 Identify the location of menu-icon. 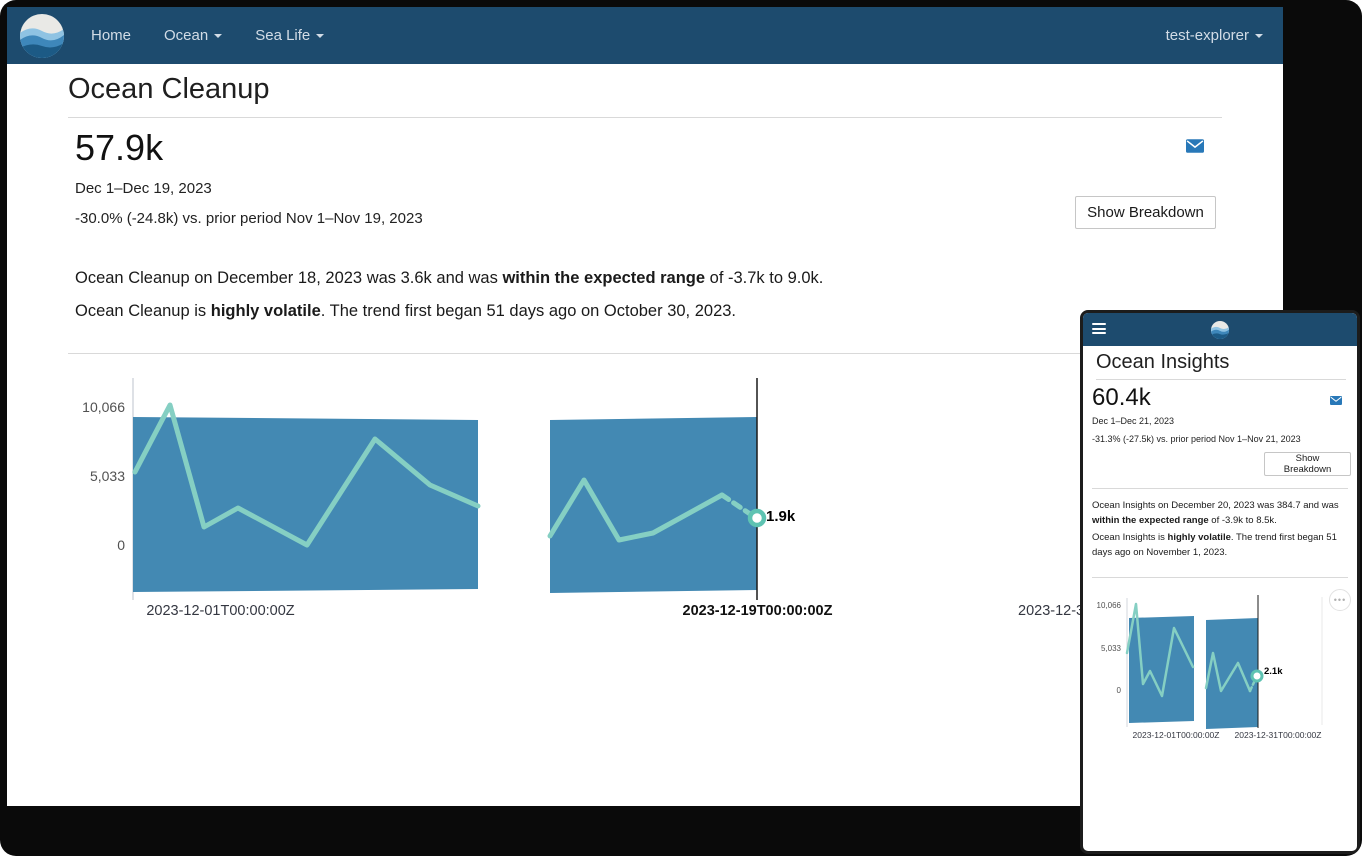
(1099, 328).